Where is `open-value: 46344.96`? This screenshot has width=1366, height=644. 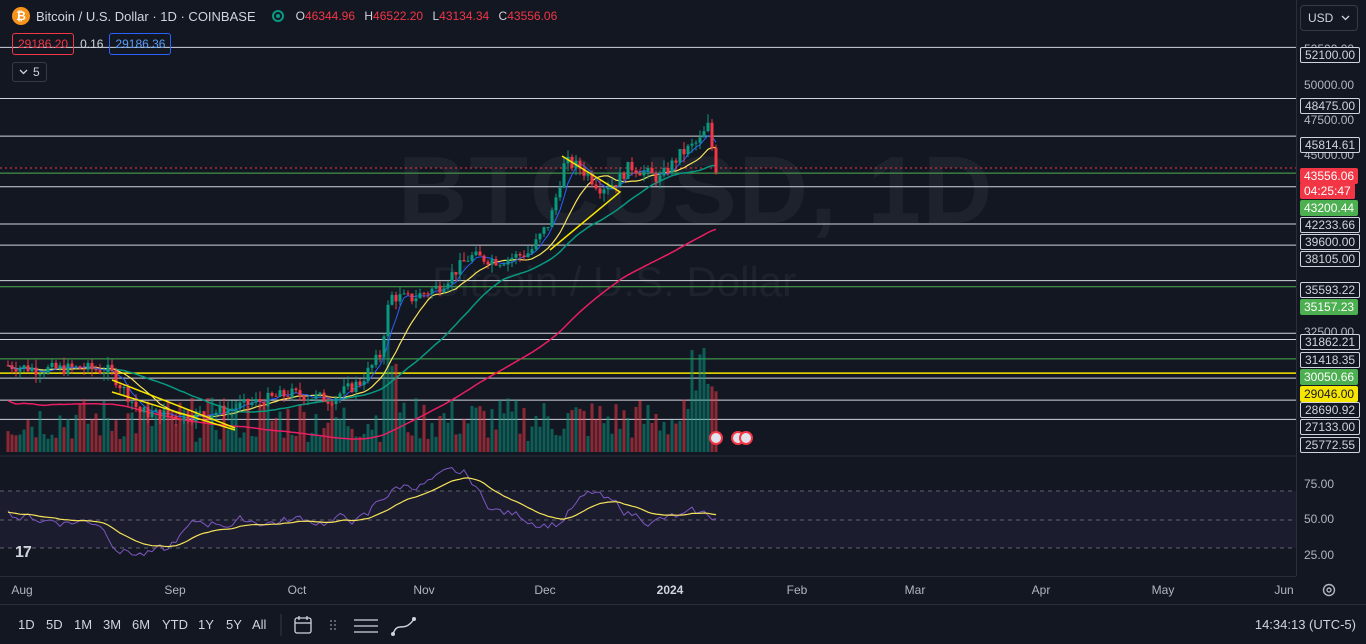
open-value: 46344.96 is located at coordinates (330, 16).